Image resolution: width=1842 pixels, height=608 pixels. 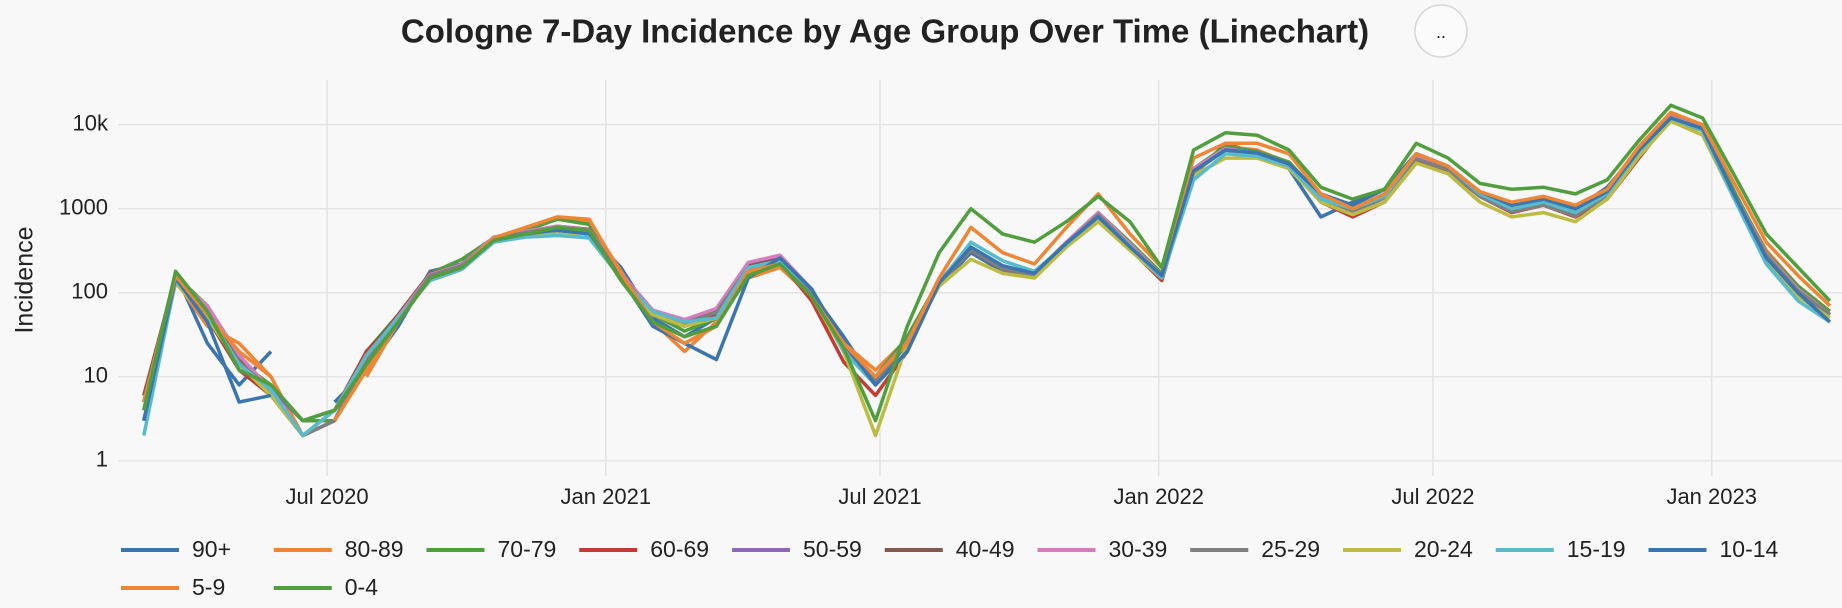 What do you see at coordinates (1138, 549) in the screenshot?
I see `legend-label: 30-39` at bounding box center [1138, 549].